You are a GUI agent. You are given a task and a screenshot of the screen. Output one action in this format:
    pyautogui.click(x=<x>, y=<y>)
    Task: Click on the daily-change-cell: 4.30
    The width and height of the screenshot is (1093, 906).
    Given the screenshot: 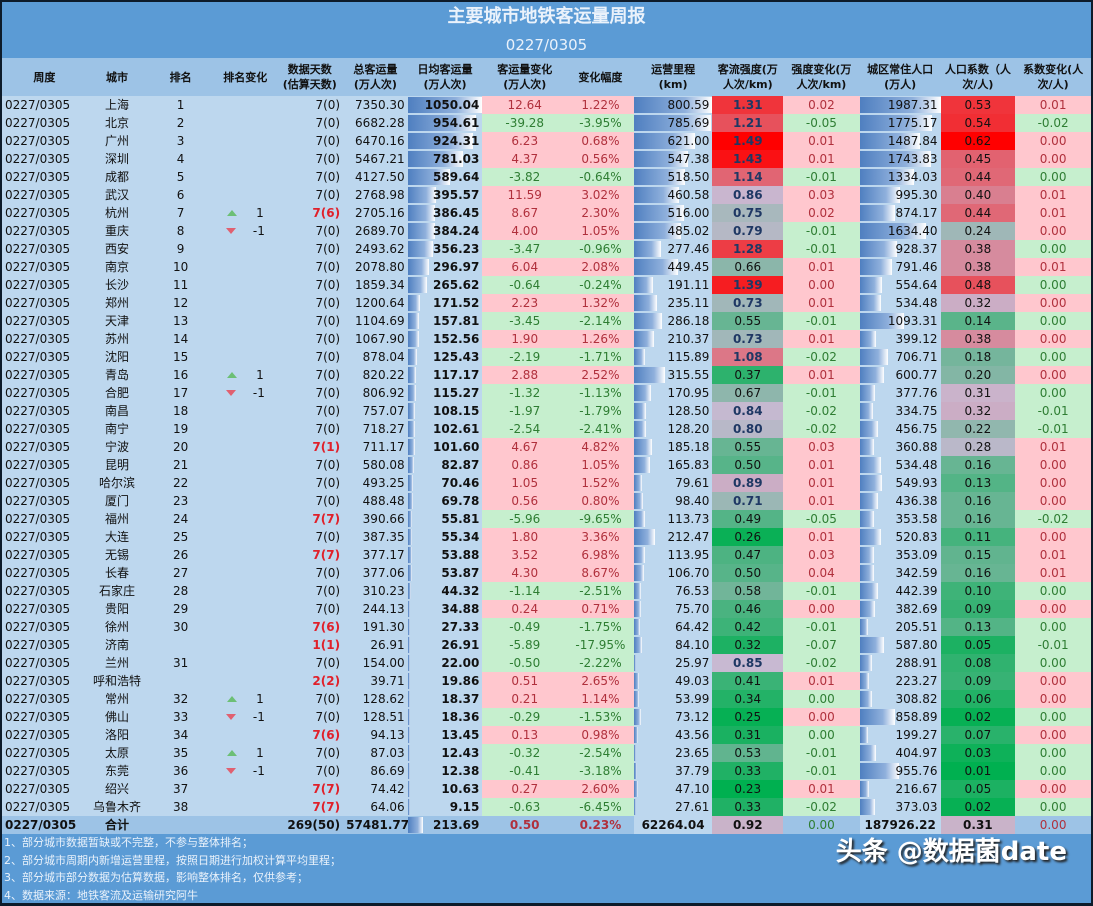 What is the action you would take?
    pyautogui.click(x=525, y=573)
    